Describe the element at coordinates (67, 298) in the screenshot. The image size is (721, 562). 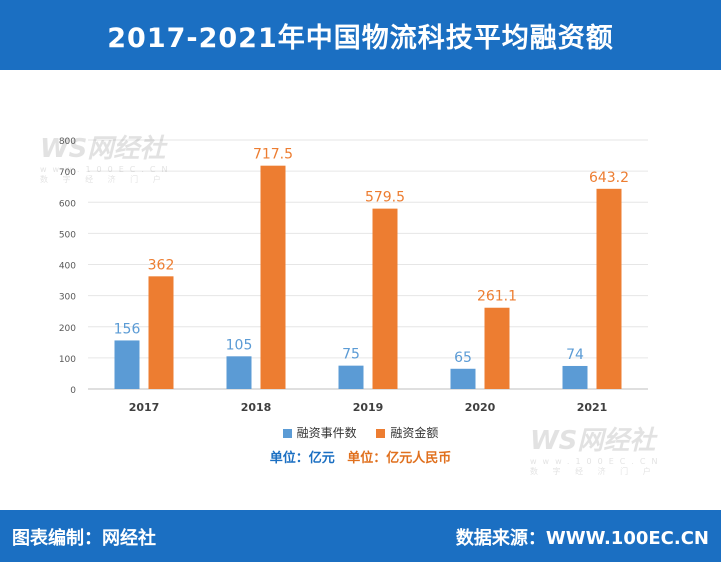
I see `y-tick-label: 300` at that location.